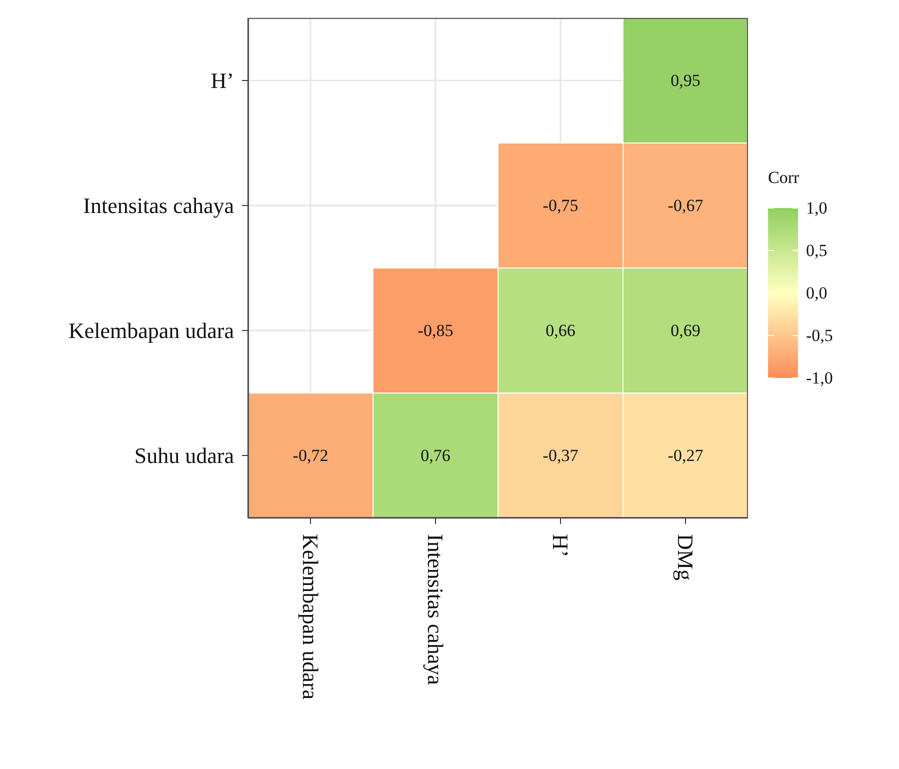  I want to click on y-tick-label: H’, so click(222, 80).